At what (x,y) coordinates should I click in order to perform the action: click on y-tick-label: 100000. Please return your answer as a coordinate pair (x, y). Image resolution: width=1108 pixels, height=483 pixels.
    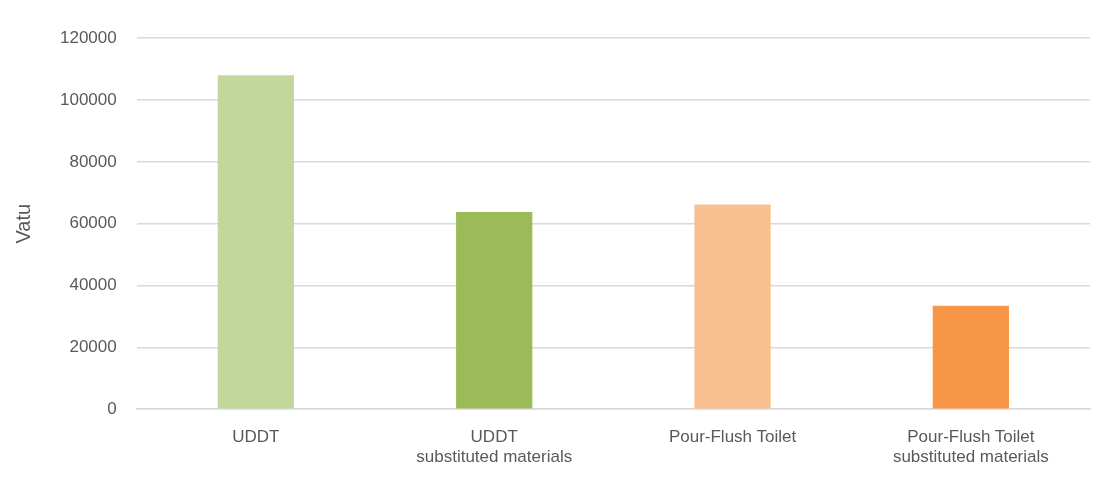
    Looking at the image, I should click on (88, 99).